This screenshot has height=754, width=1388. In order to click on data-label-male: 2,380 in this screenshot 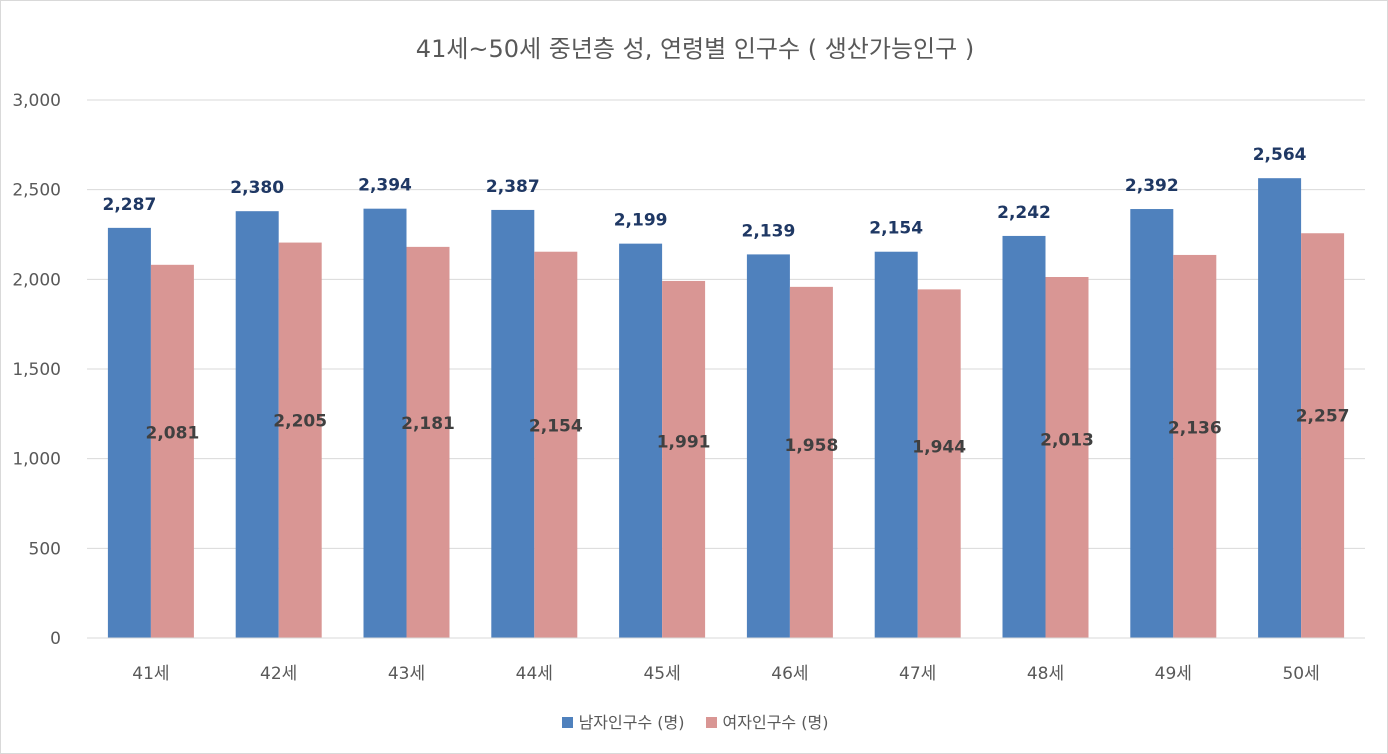, I will do `click(257, 188)`.